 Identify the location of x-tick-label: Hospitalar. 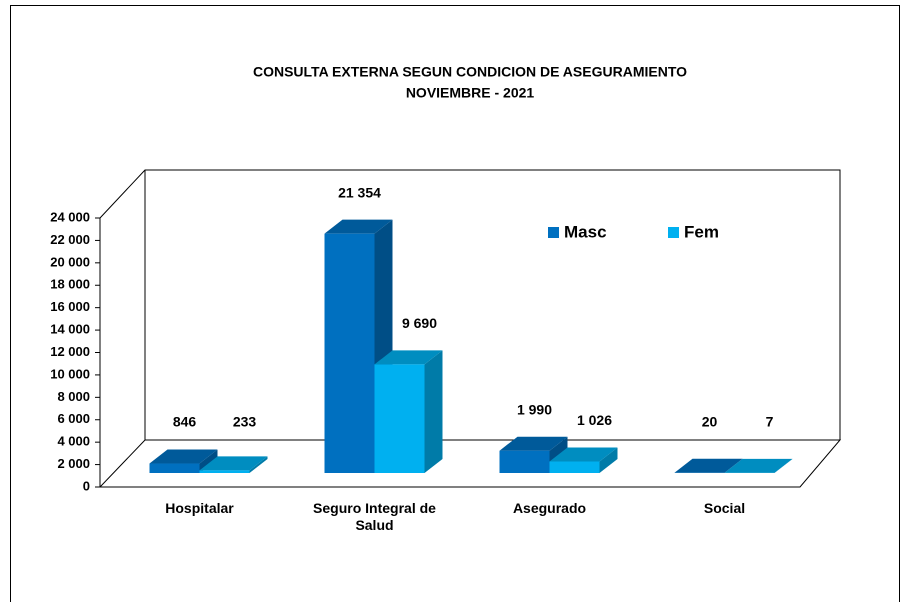
(199, 508).